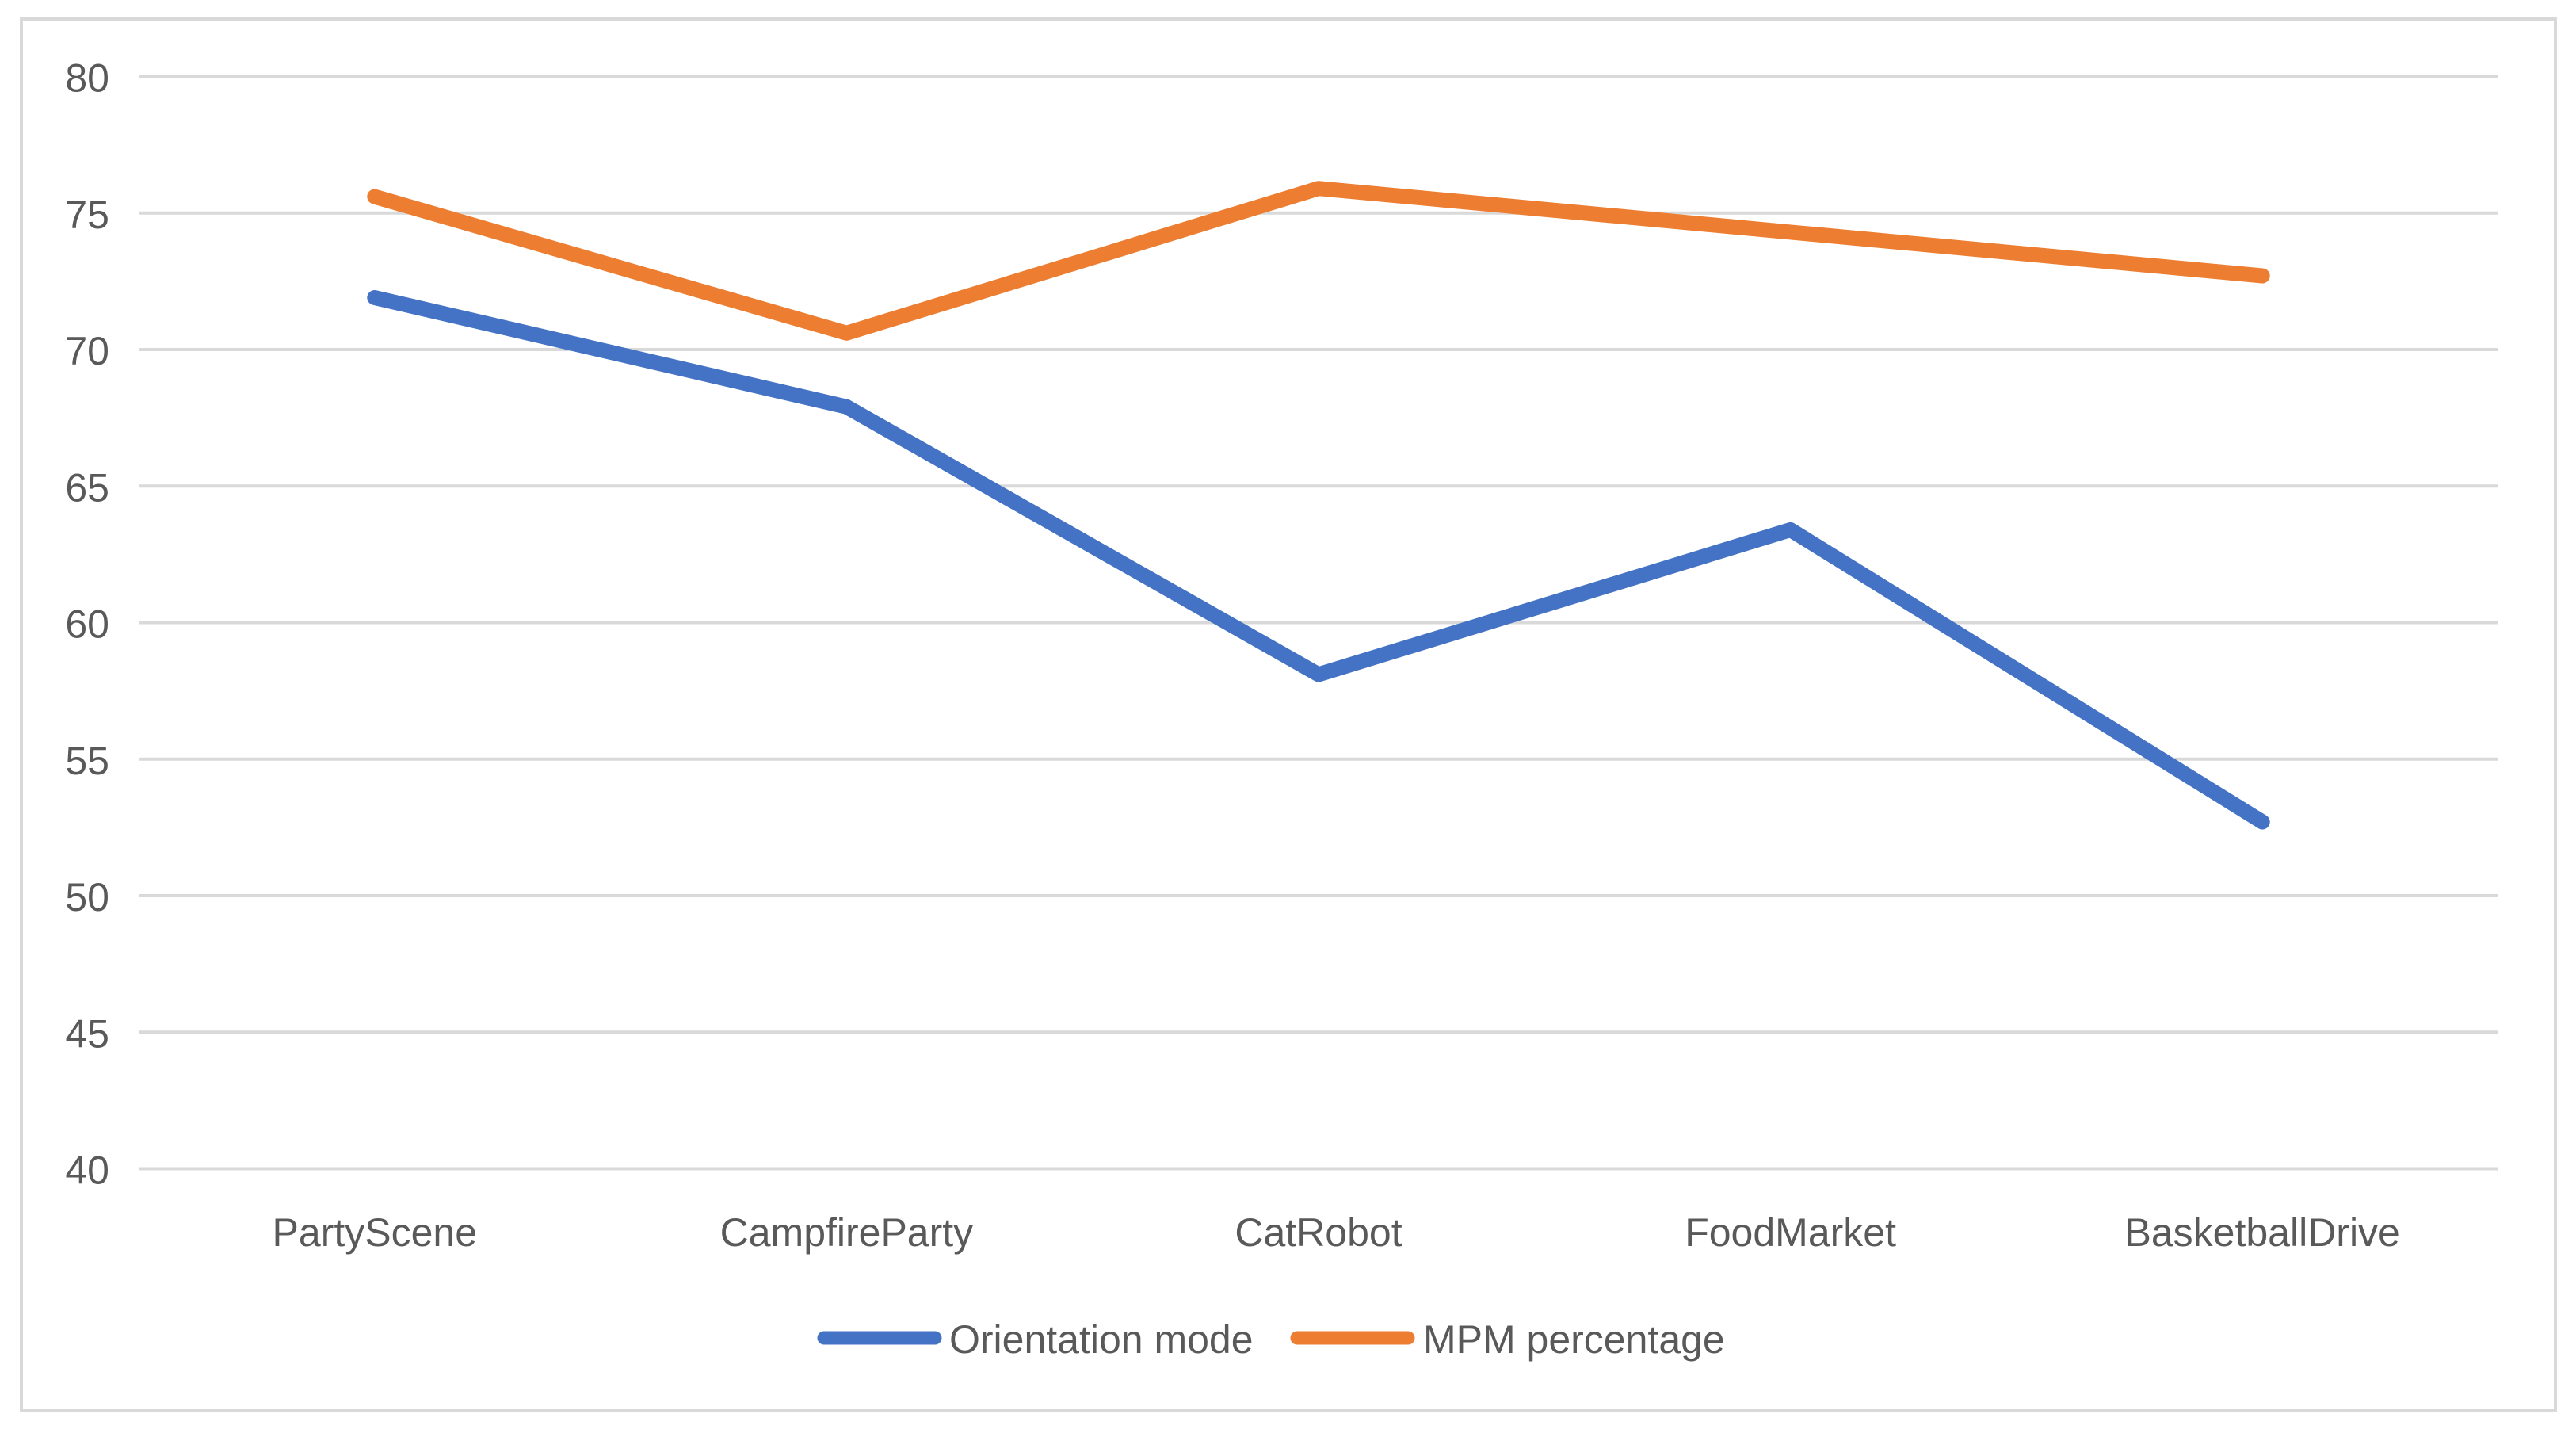  I want to click on legend: Orientation mode MPM percentage, so click(1271, 1339).